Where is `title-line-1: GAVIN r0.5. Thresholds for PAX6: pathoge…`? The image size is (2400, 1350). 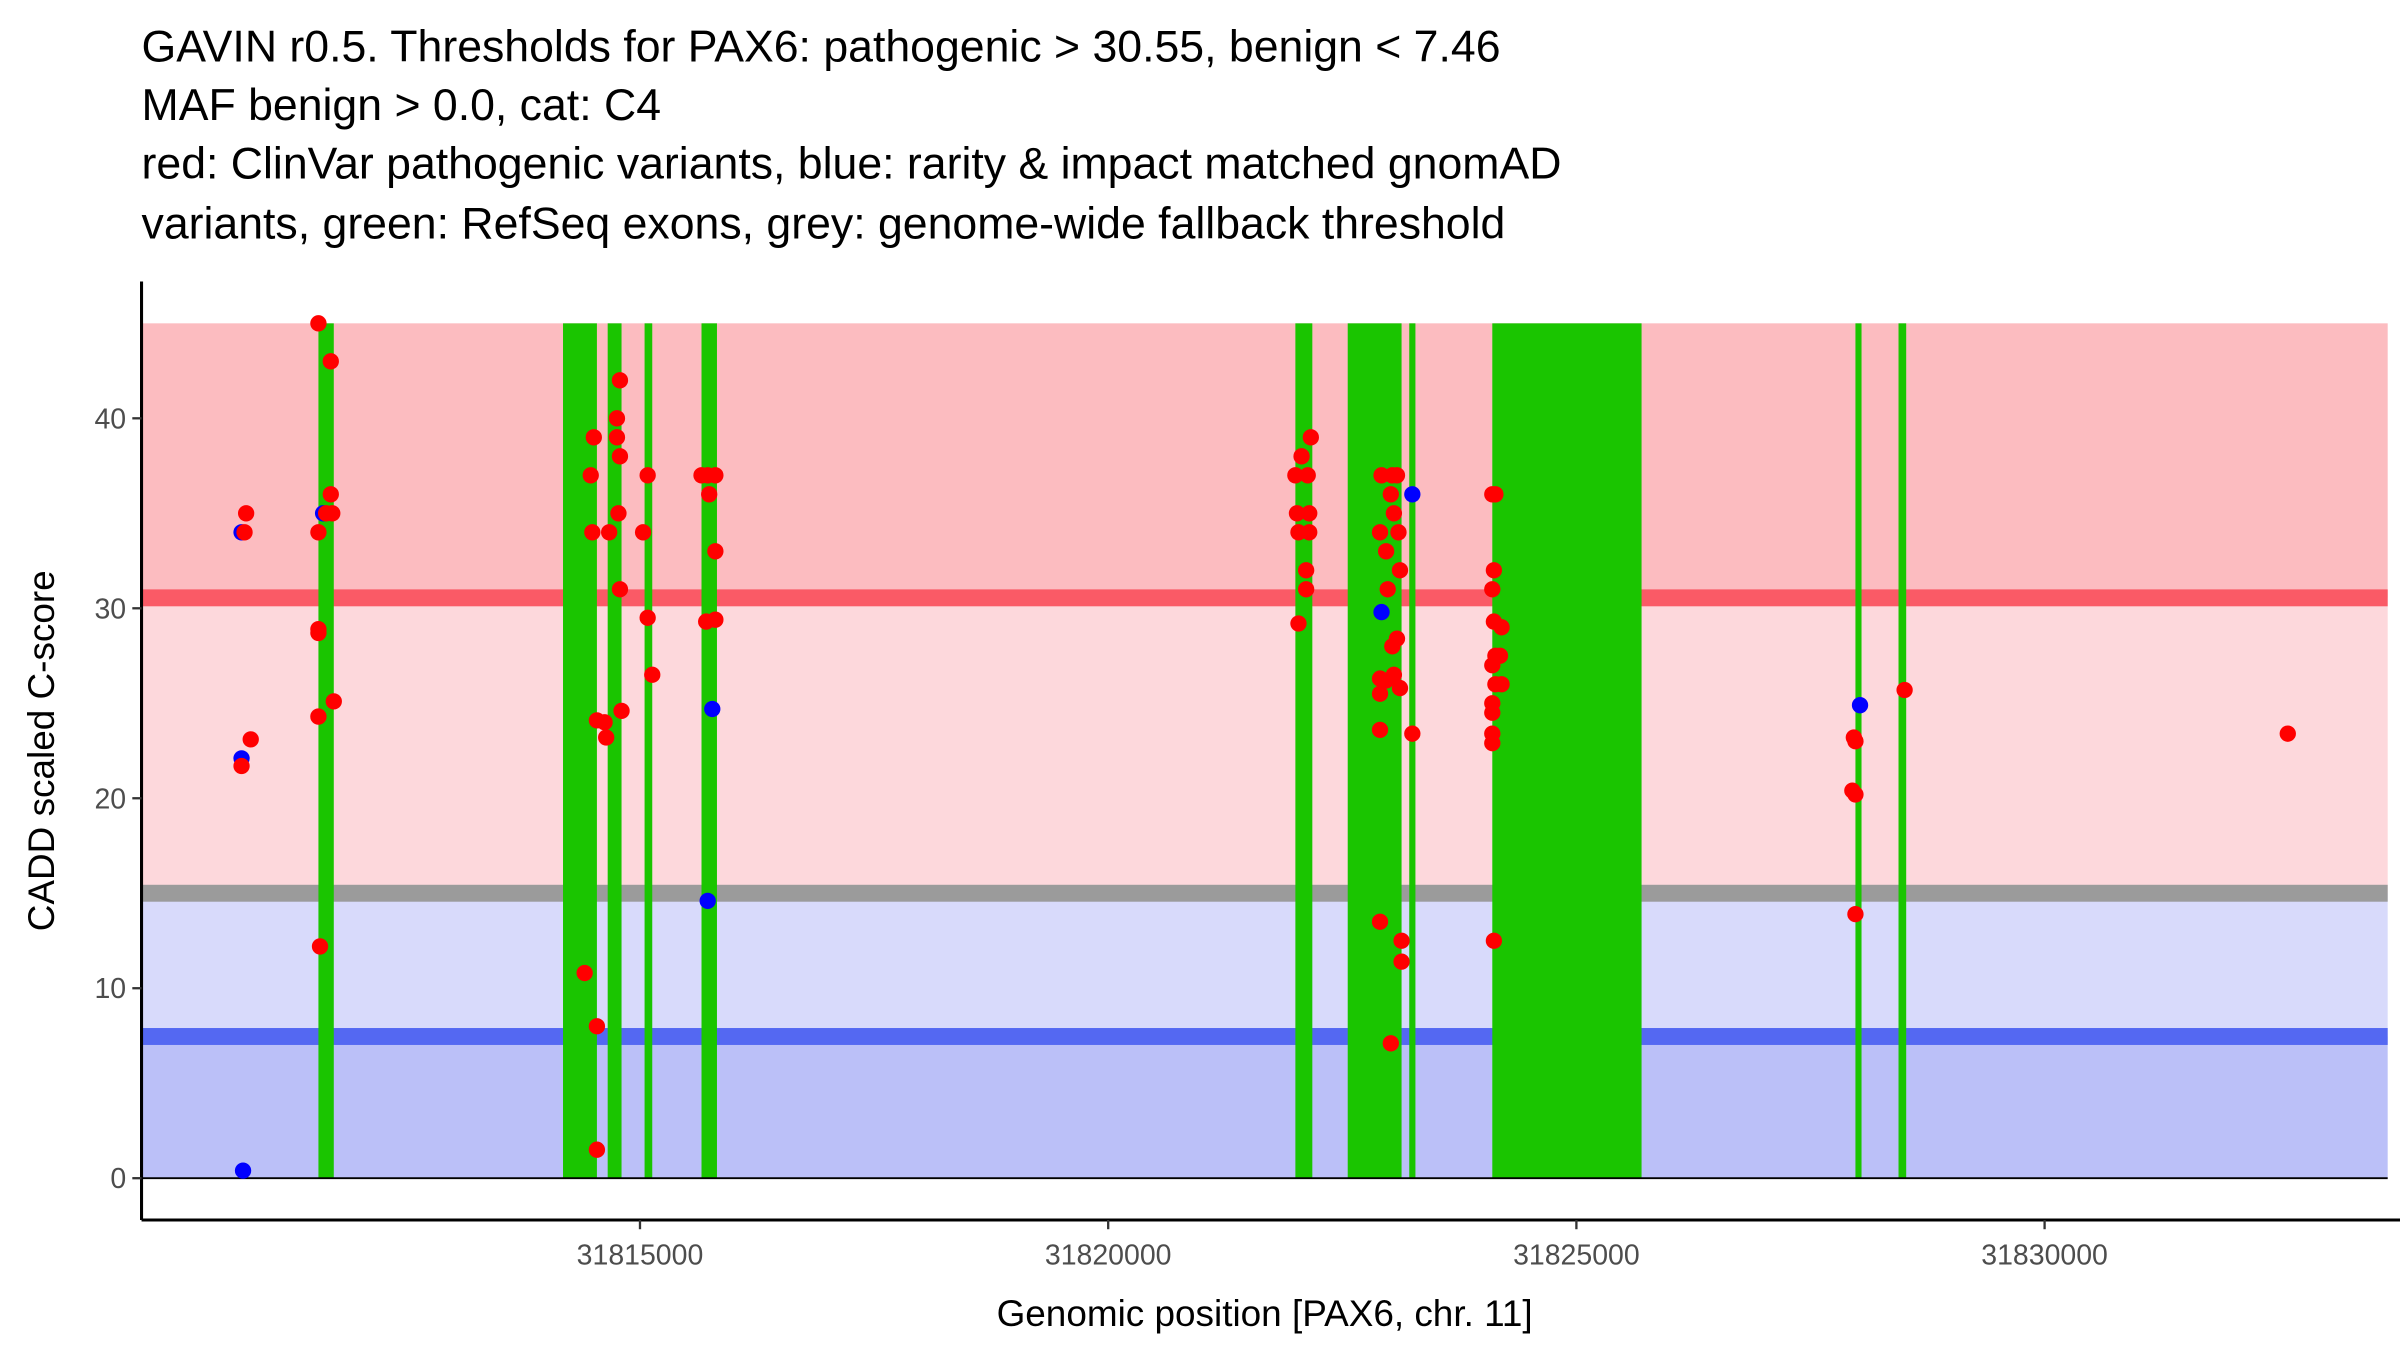
title-line-1: GAVIN r0.5. Thresholds for PAX6: pathoge… is located at coordinates (821, 47).